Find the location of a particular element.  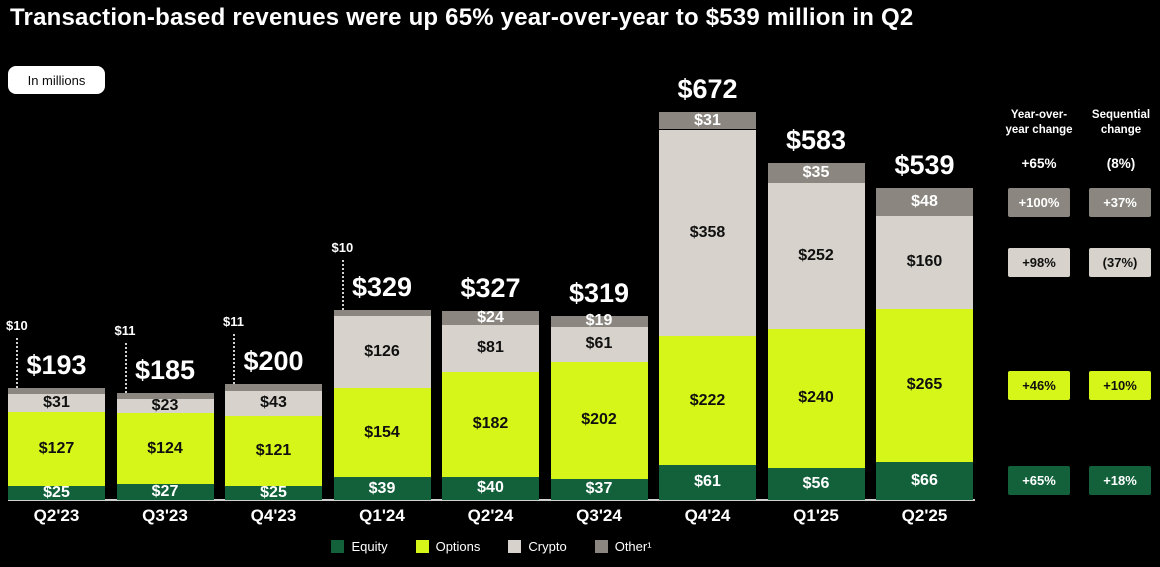

segment-equity: $25 is located at coordinates (273, 492).